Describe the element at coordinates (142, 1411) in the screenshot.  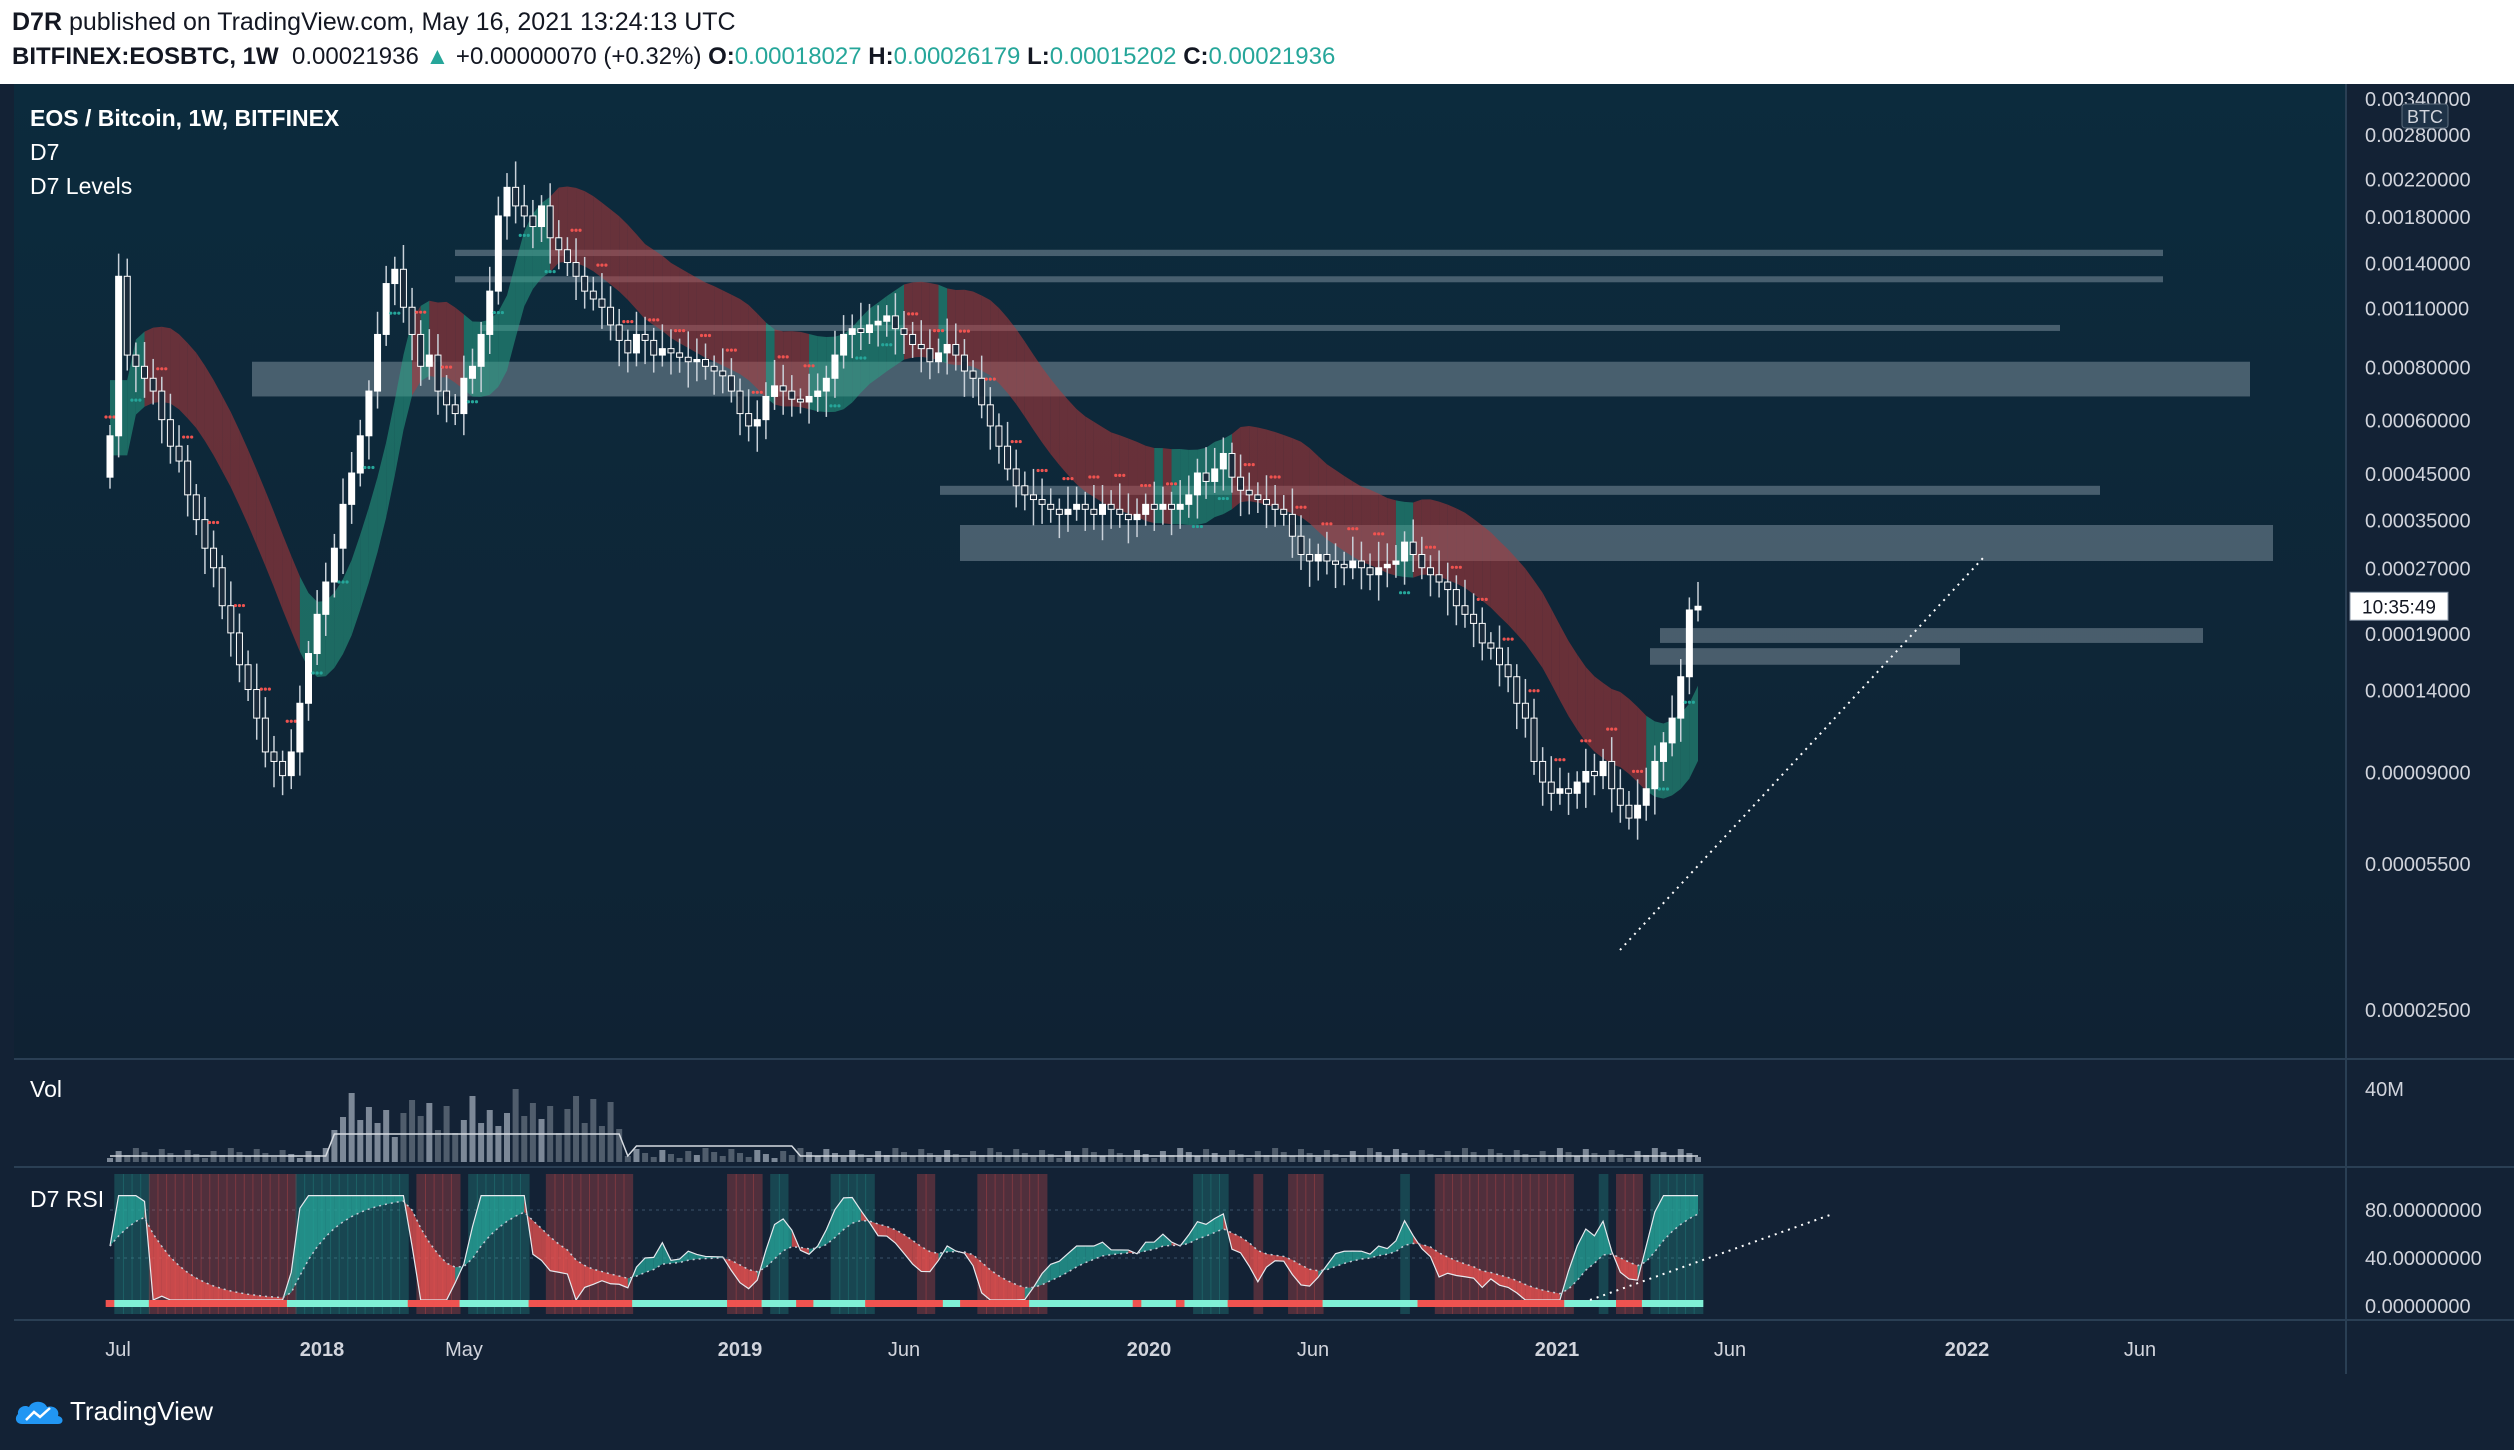
I see `tradingview-brand: TradingView` at that location.